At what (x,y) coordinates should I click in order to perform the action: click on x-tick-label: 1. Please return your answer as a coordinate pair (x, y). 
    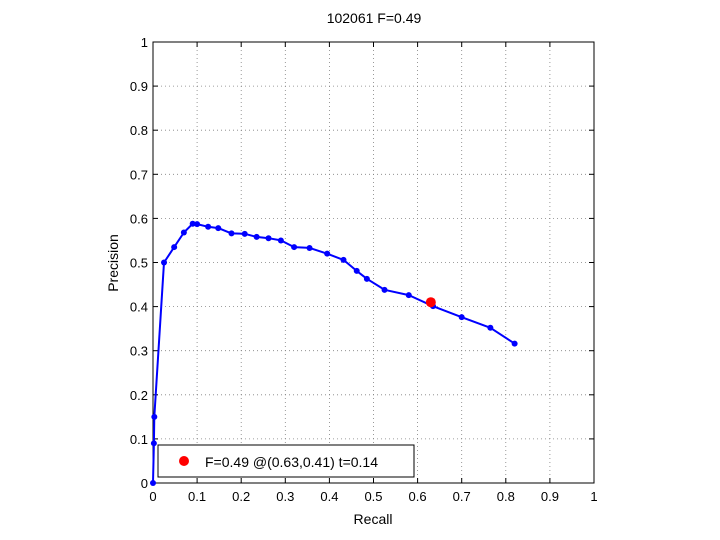
    Looking at the image, I should click on (593, 496).